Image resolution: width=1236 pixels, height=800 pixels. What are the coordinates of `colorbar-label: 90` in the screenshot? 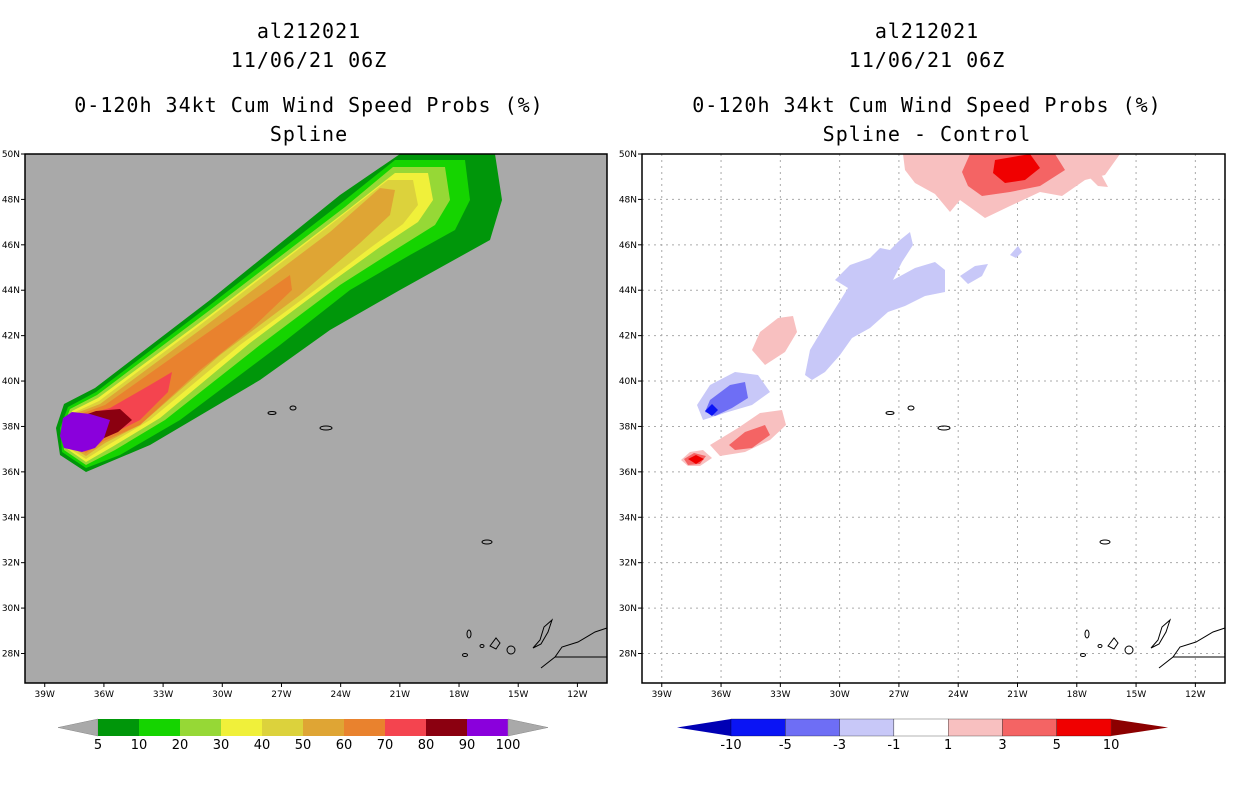 It's located at (467, 745).